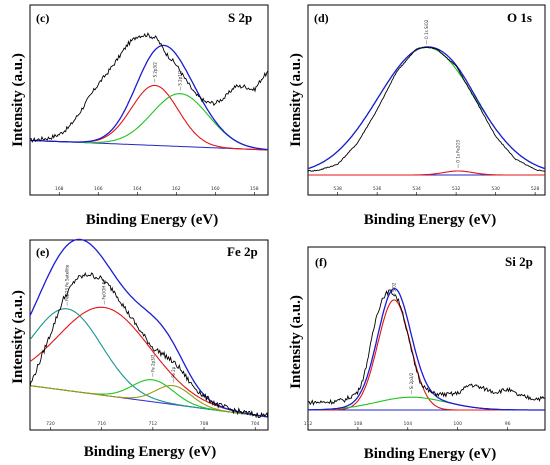 This screenshot has width=550, height=465. I want to click on region-label-d: O 1s, so click(519, 17).